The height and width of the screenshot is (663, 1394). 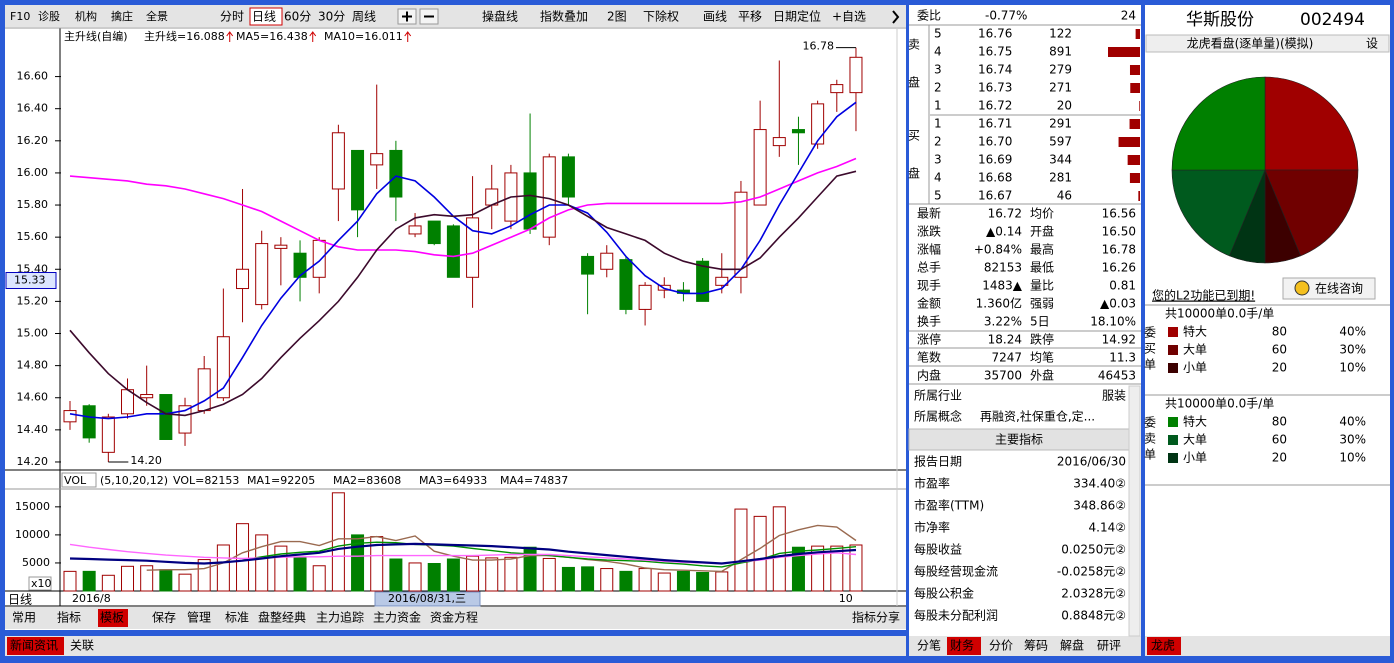 What do you see at coordinates (157, 16) in the screenshot?
I see `toolbar-button: 全景` at bounding box center [157, 16].